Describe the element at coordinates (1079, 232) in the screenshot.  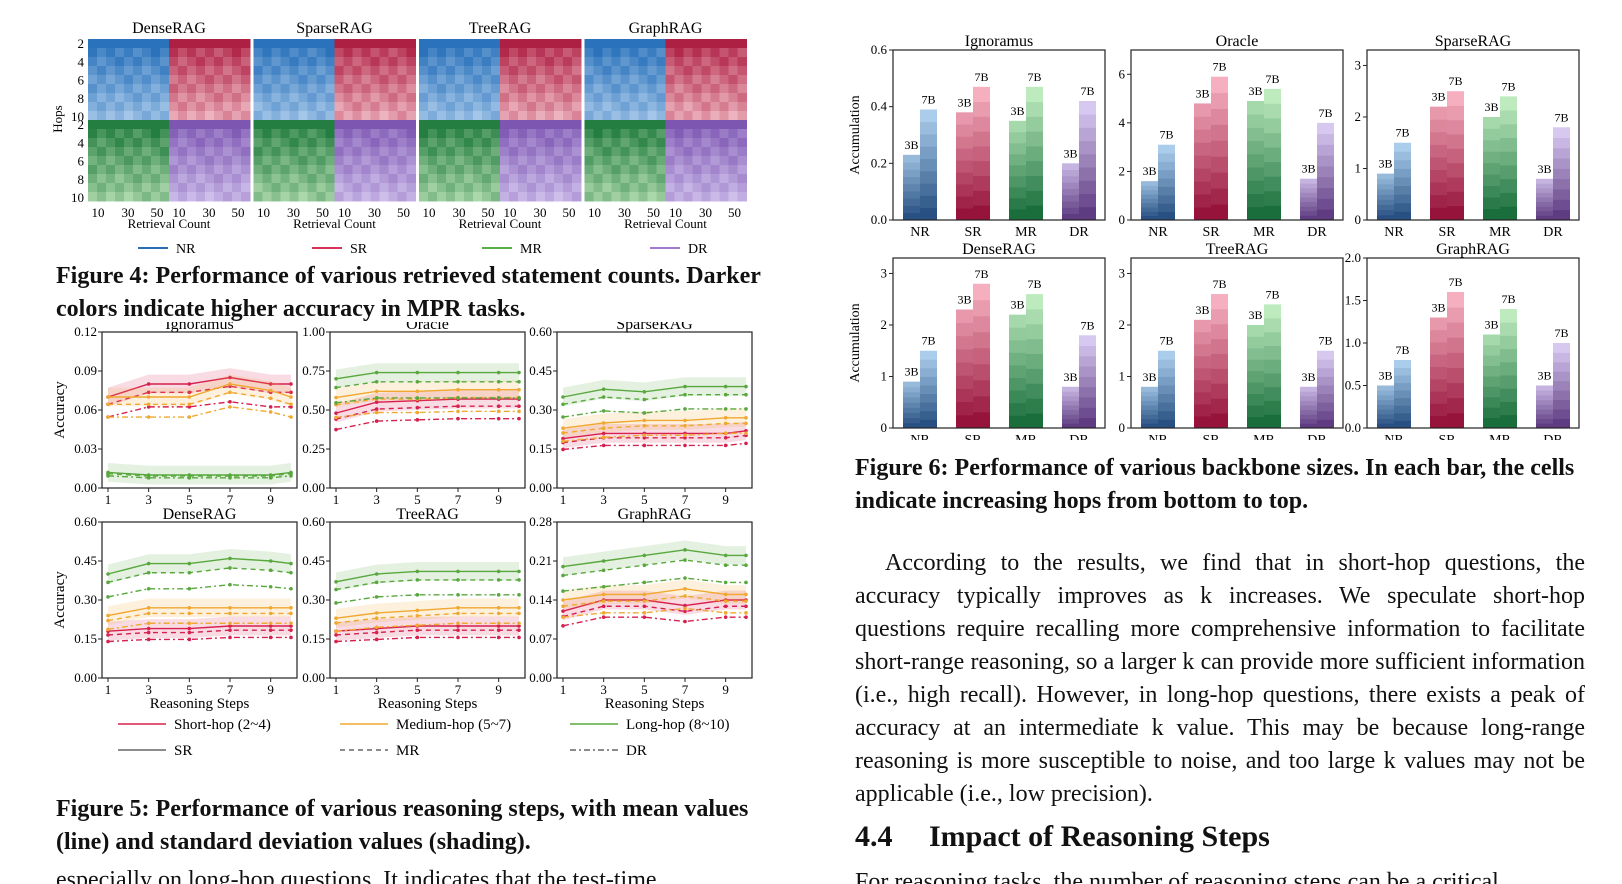
I see `bar-category-label: DR` at that location.